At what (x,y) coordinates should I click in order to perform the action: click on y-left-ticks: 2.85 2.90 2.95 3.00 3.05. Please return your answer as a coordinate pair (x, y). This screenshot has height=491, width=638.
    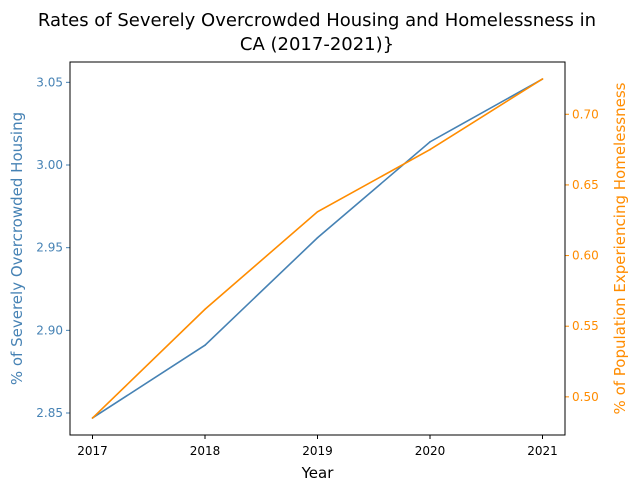
    Looking at the image, I should click on (53, 247).